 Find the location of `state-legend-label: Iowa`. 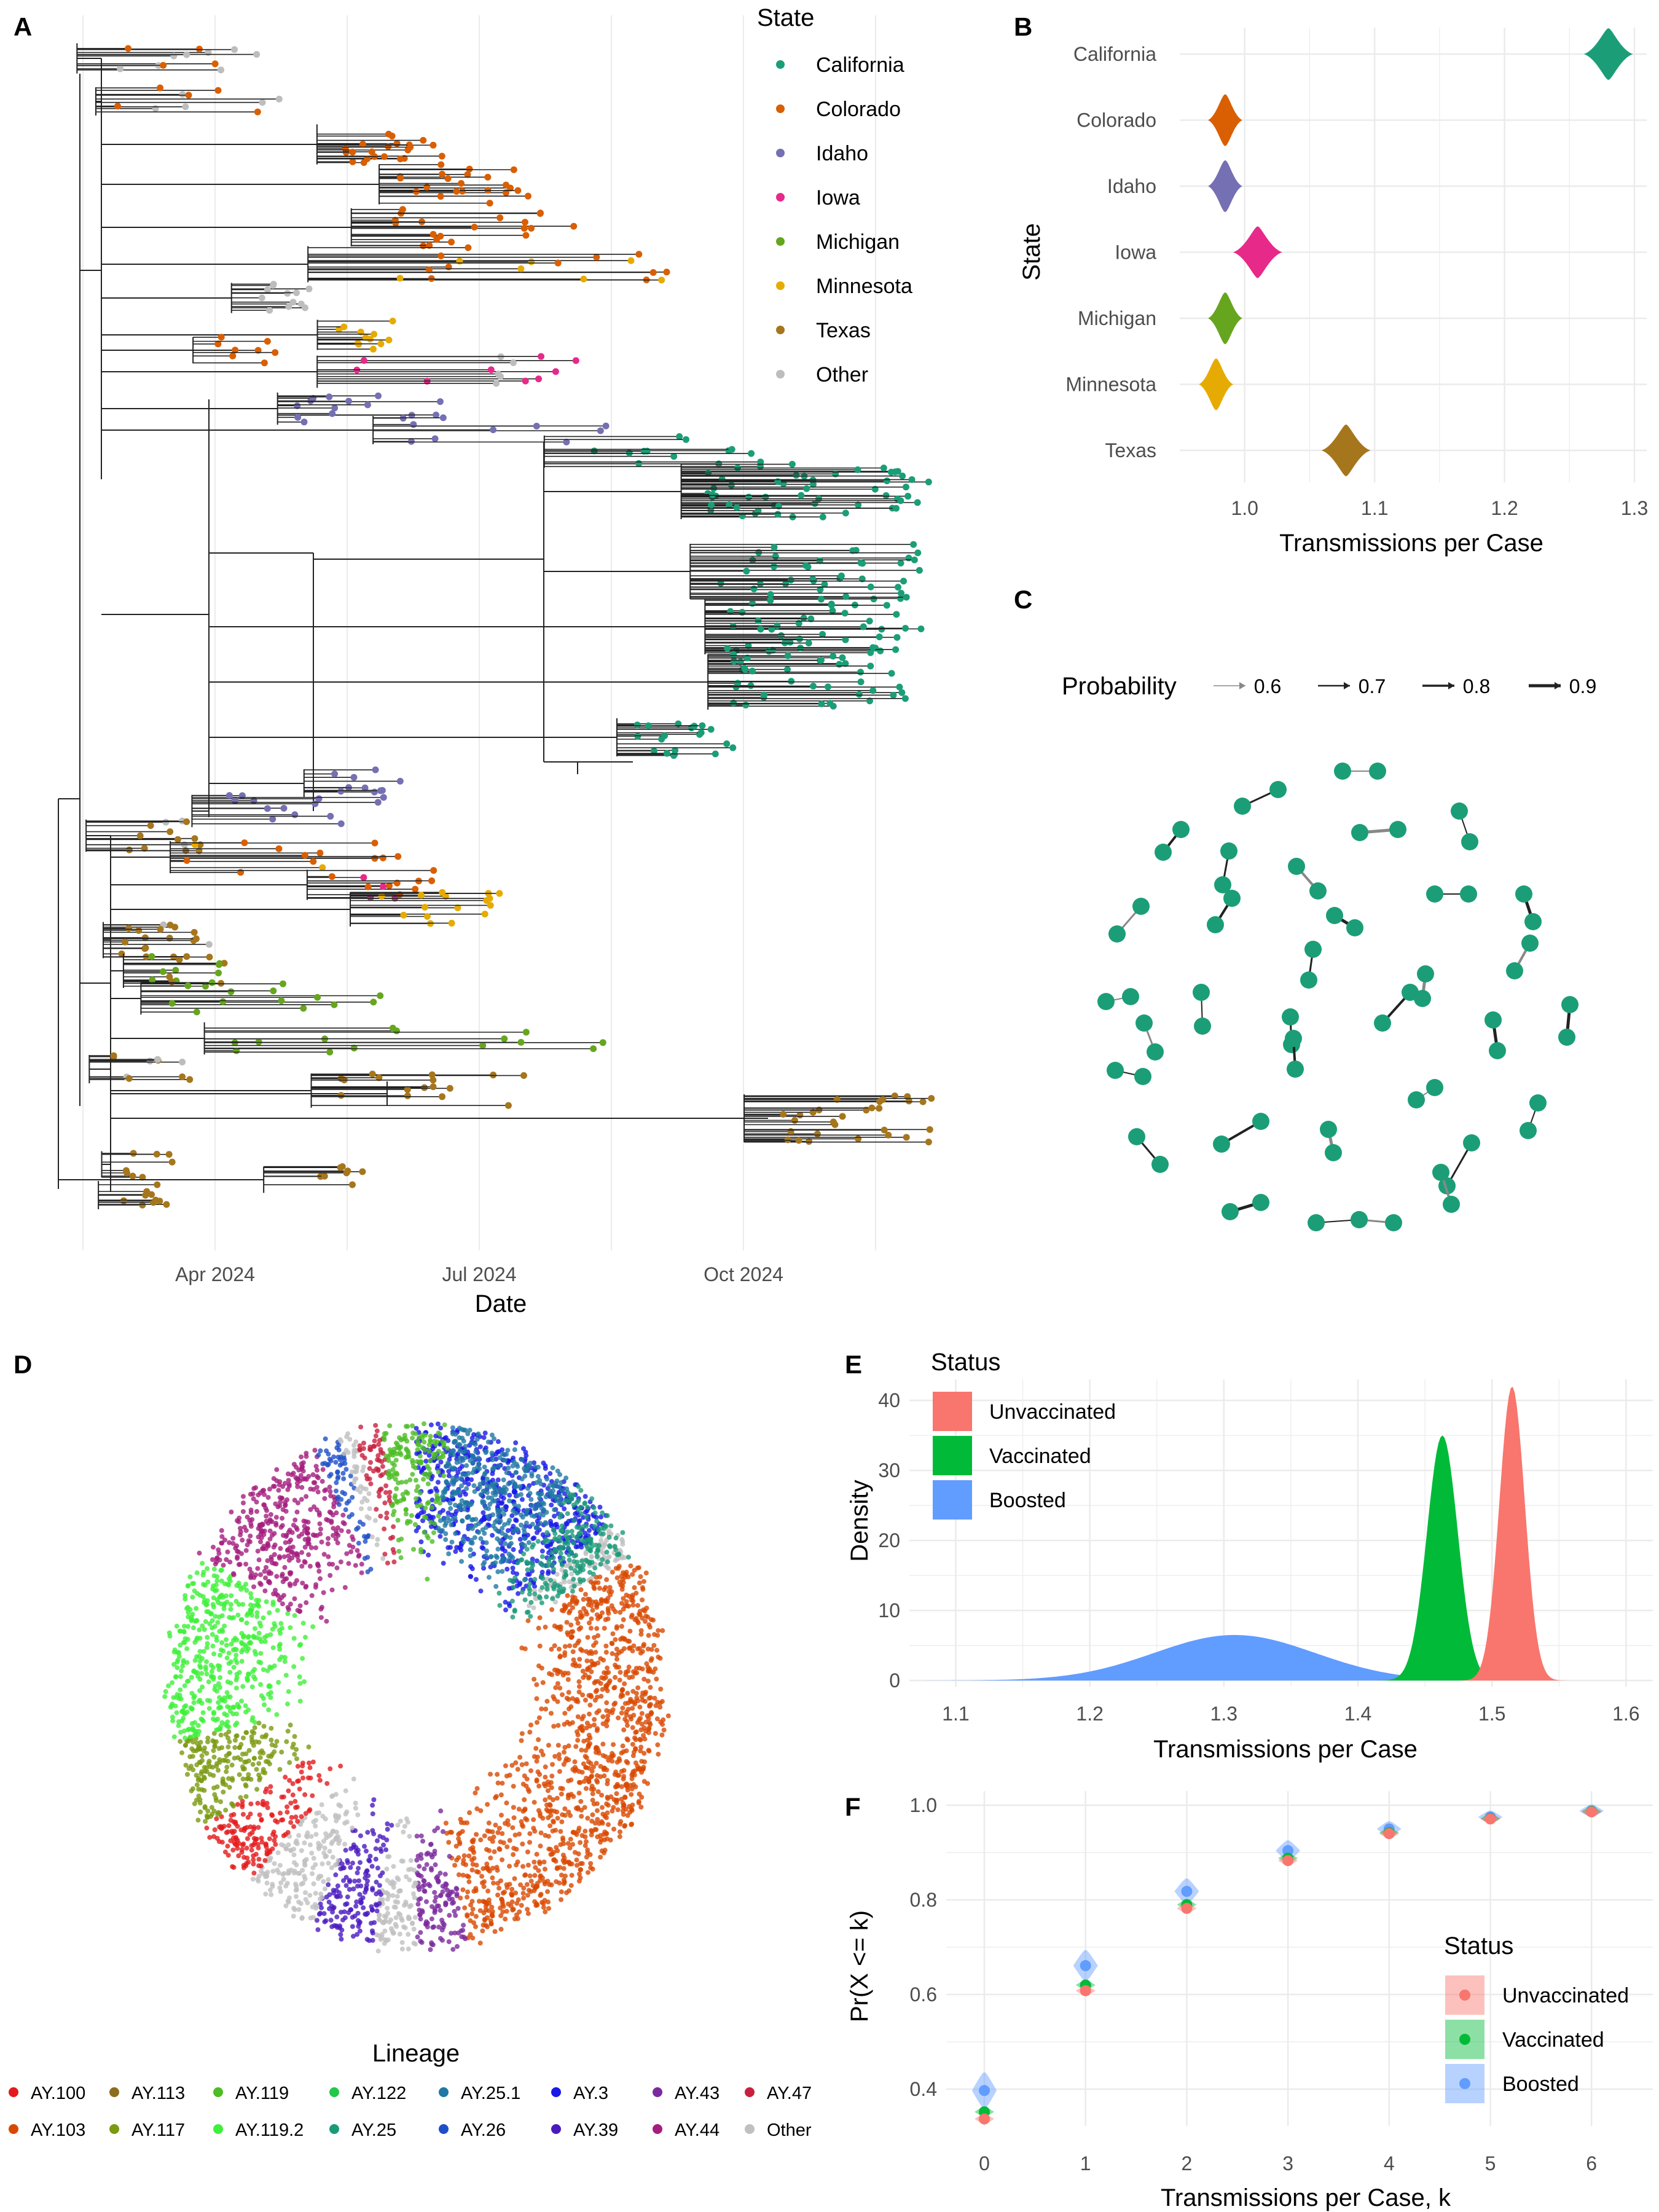

state-legend-label: Iowa is located at coordinates (838, 198).